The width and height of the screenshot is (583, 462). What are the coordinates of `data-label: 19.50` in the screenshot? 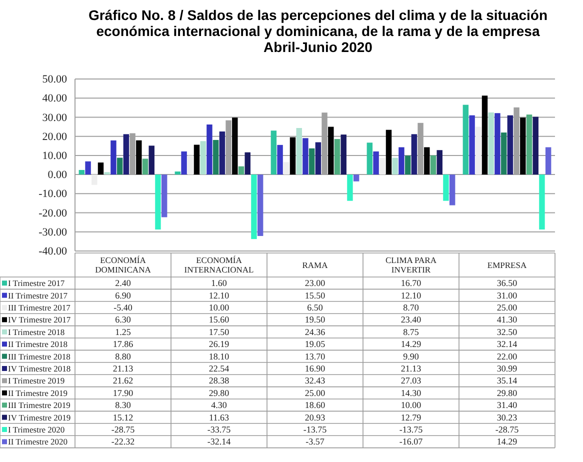 It's located at (315, 319).